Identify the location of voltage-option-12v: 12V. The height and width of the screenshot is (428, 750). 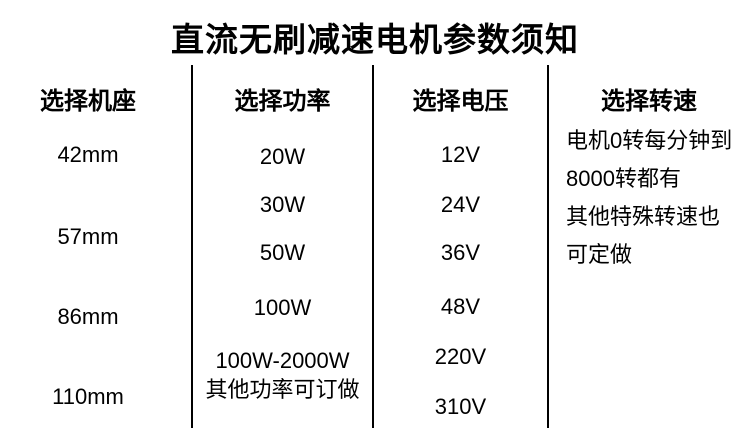
(460, 154).